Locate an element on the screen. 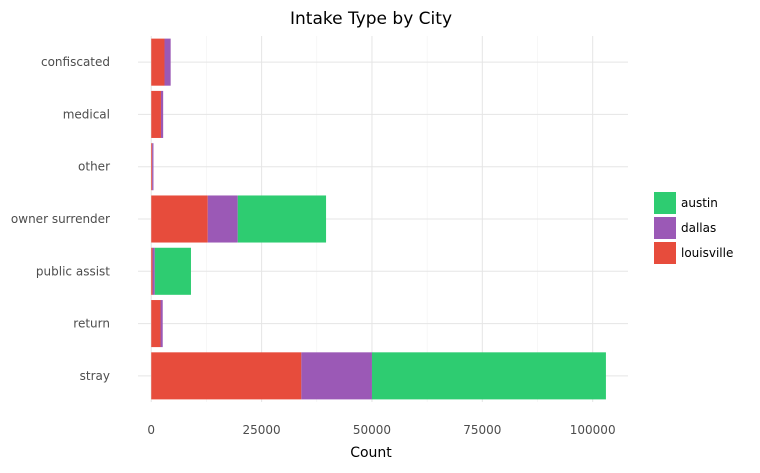  legend: austin dallas louisville is located at coordinates (693, 228).